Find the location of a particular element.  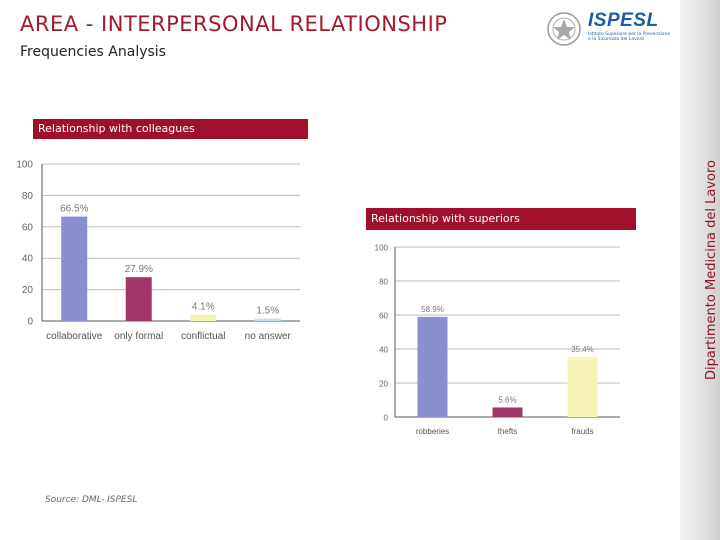

x-tick-label: collaborative is located at coordinates (74, 336).